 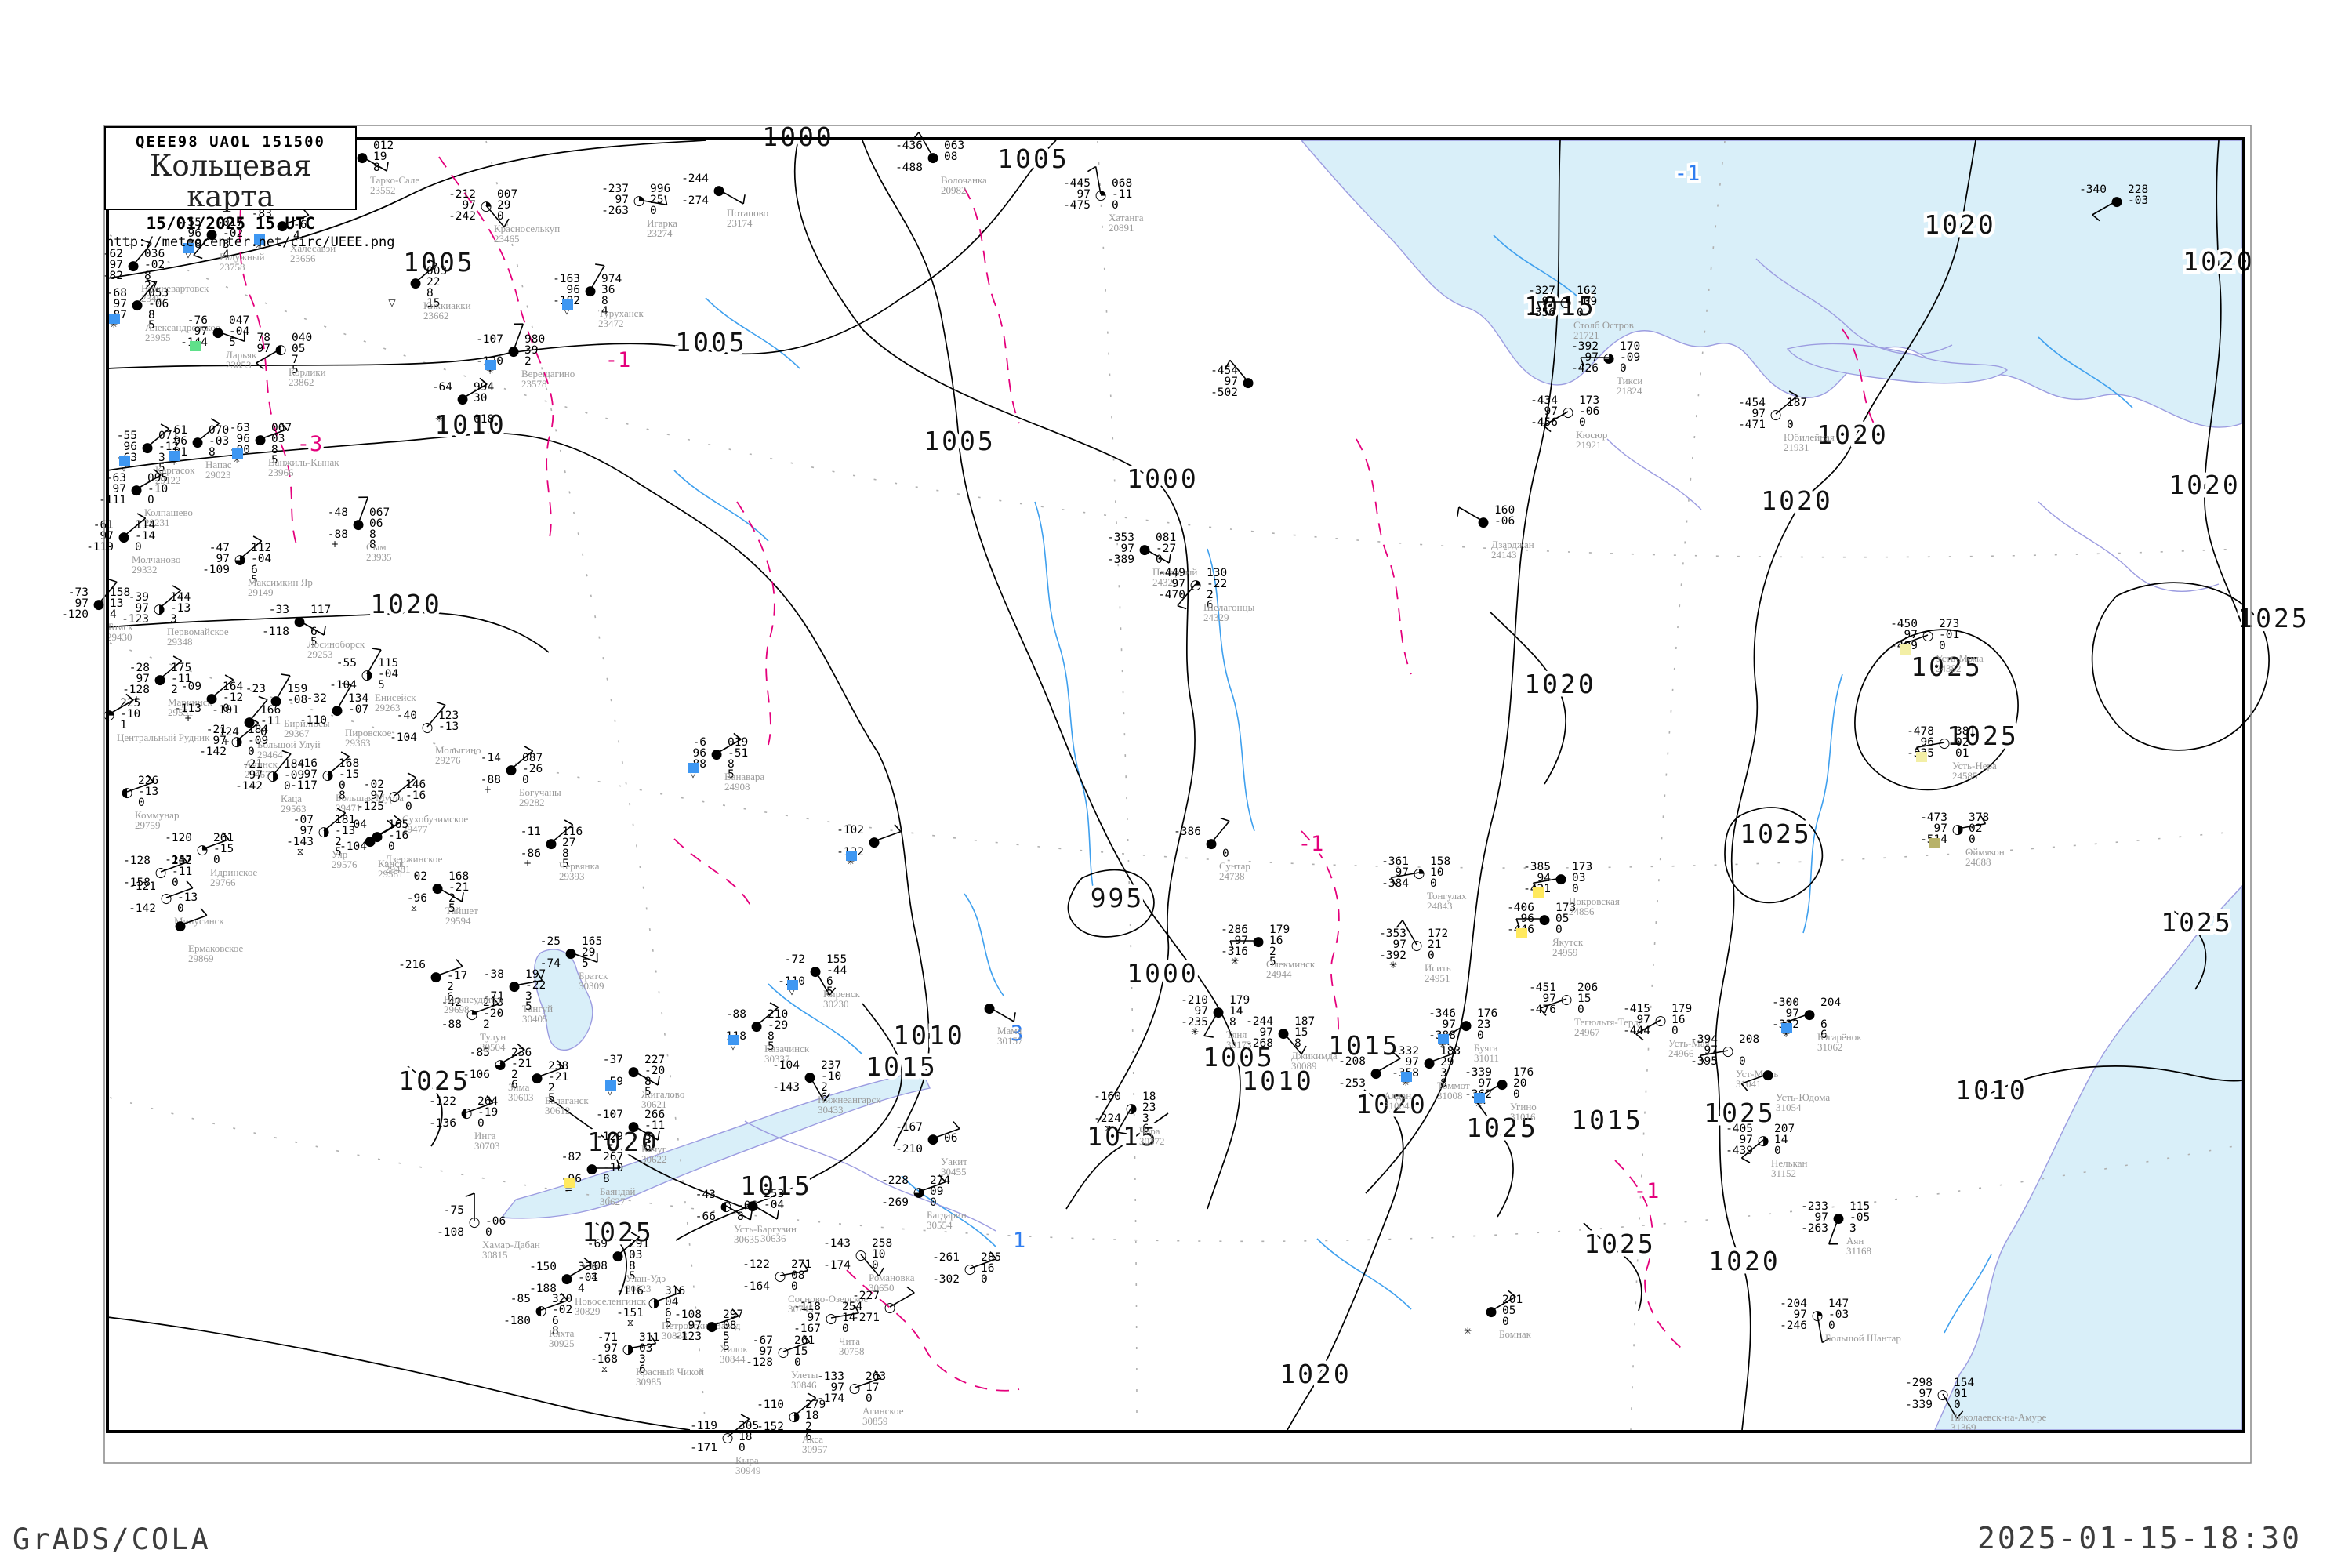 I want to click on station-name: Олекминск, so click(x=1291, y=964).